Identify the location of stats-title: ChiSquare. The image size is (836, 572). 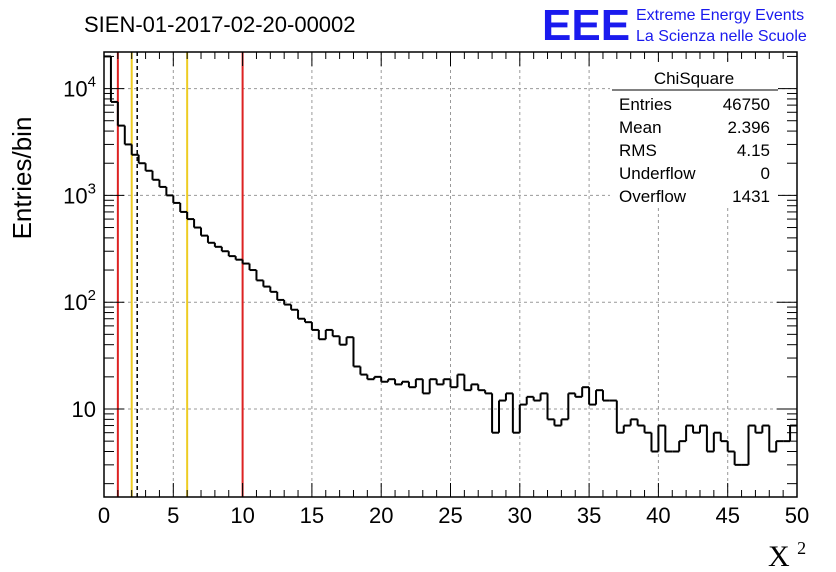
(694, 78).